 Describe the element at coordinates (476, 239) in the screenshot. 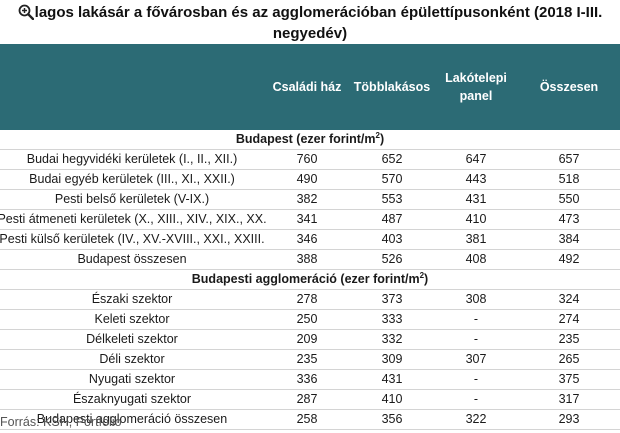

I see `cell-c3: 381` at that location.